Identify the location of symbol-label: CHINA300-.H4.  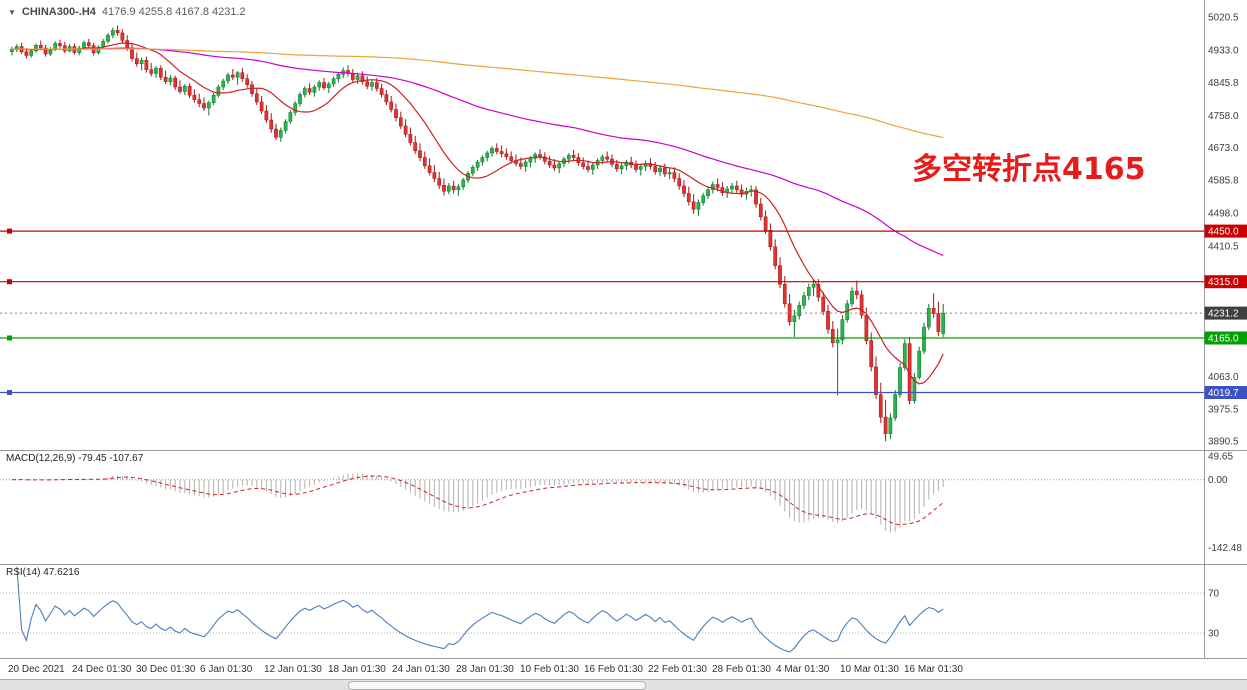
(58, 12).